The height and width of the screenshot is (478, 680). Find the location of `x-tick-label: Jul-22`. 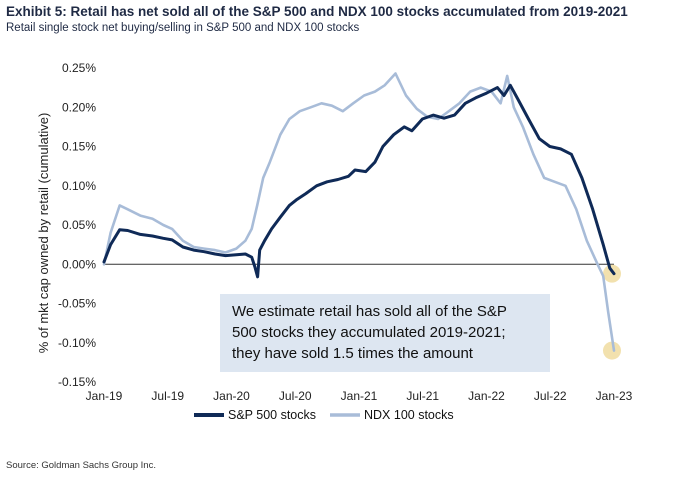

x-tick-label: Jul-22 is located at coordinates (550, 396).